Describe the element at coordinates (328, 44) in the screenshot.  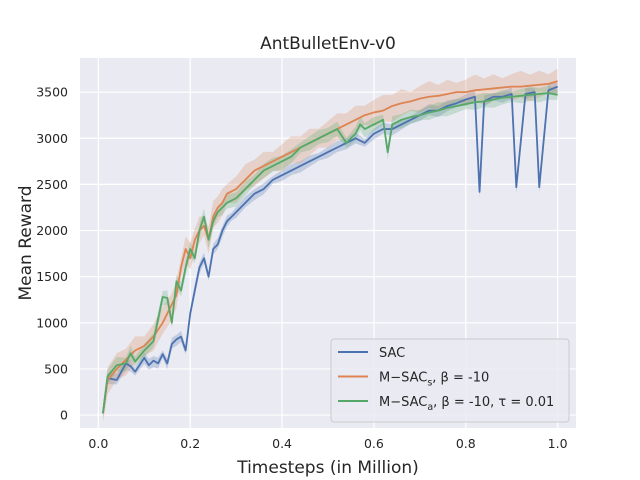
I see `chart-title: AntBulletEnv-v0` at that location.